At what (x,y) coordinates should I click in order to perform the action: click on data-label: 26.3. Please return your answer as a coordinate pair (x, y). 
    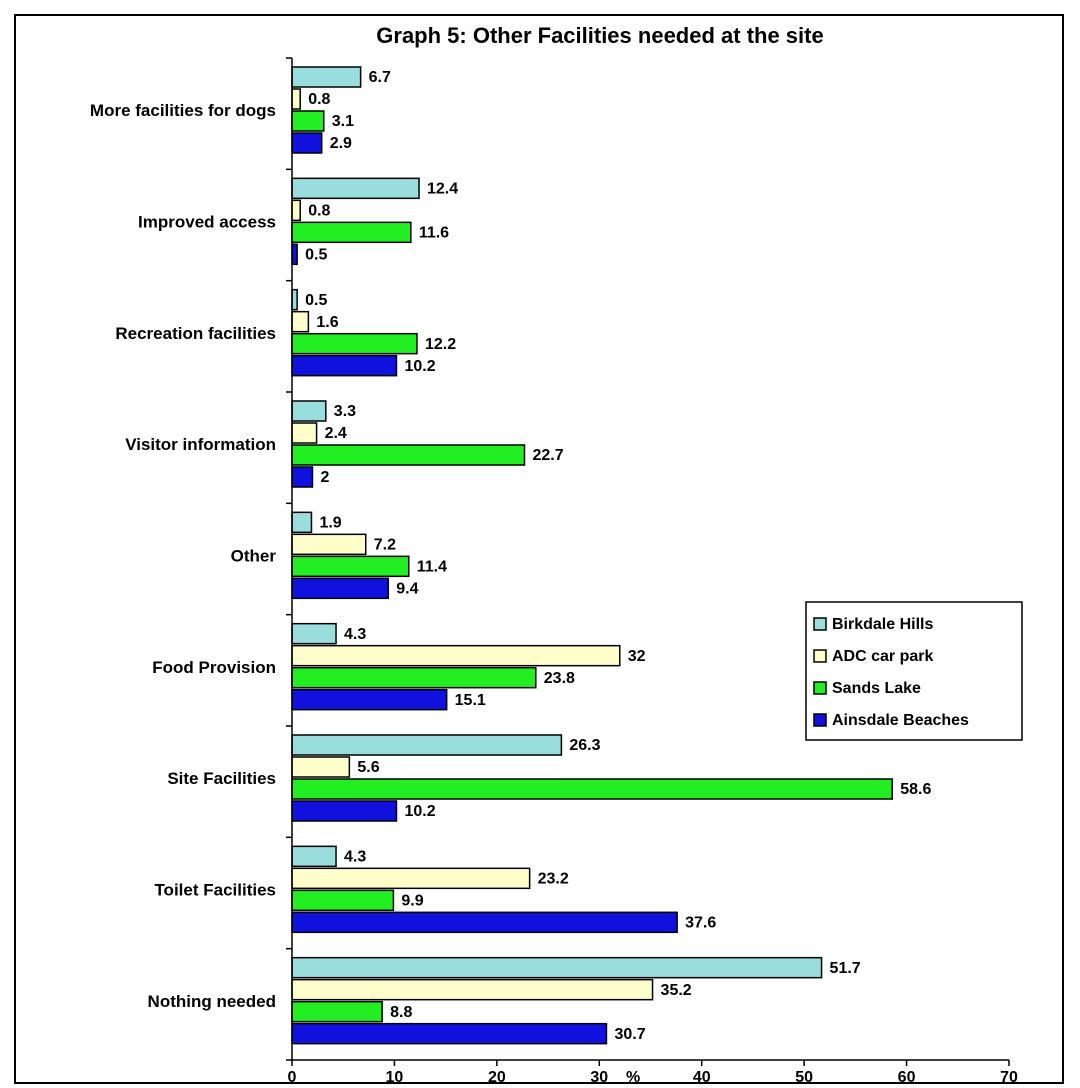
    Looking at the image, I should click on (584, 745).